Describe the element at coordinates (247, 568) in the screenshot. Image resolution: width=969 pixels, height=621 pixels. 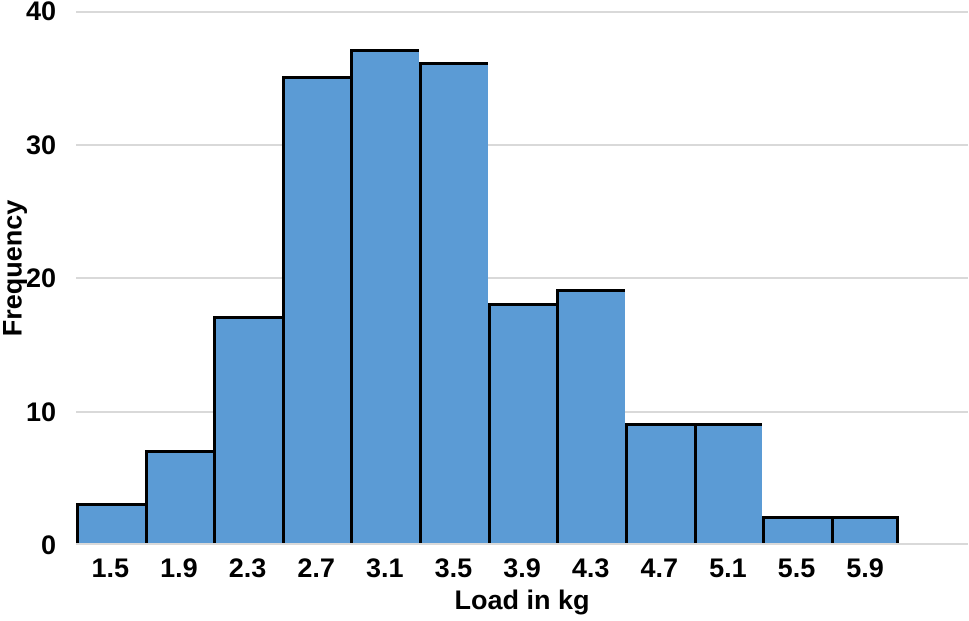
I see `x-tick-label: 2.3` at that location.